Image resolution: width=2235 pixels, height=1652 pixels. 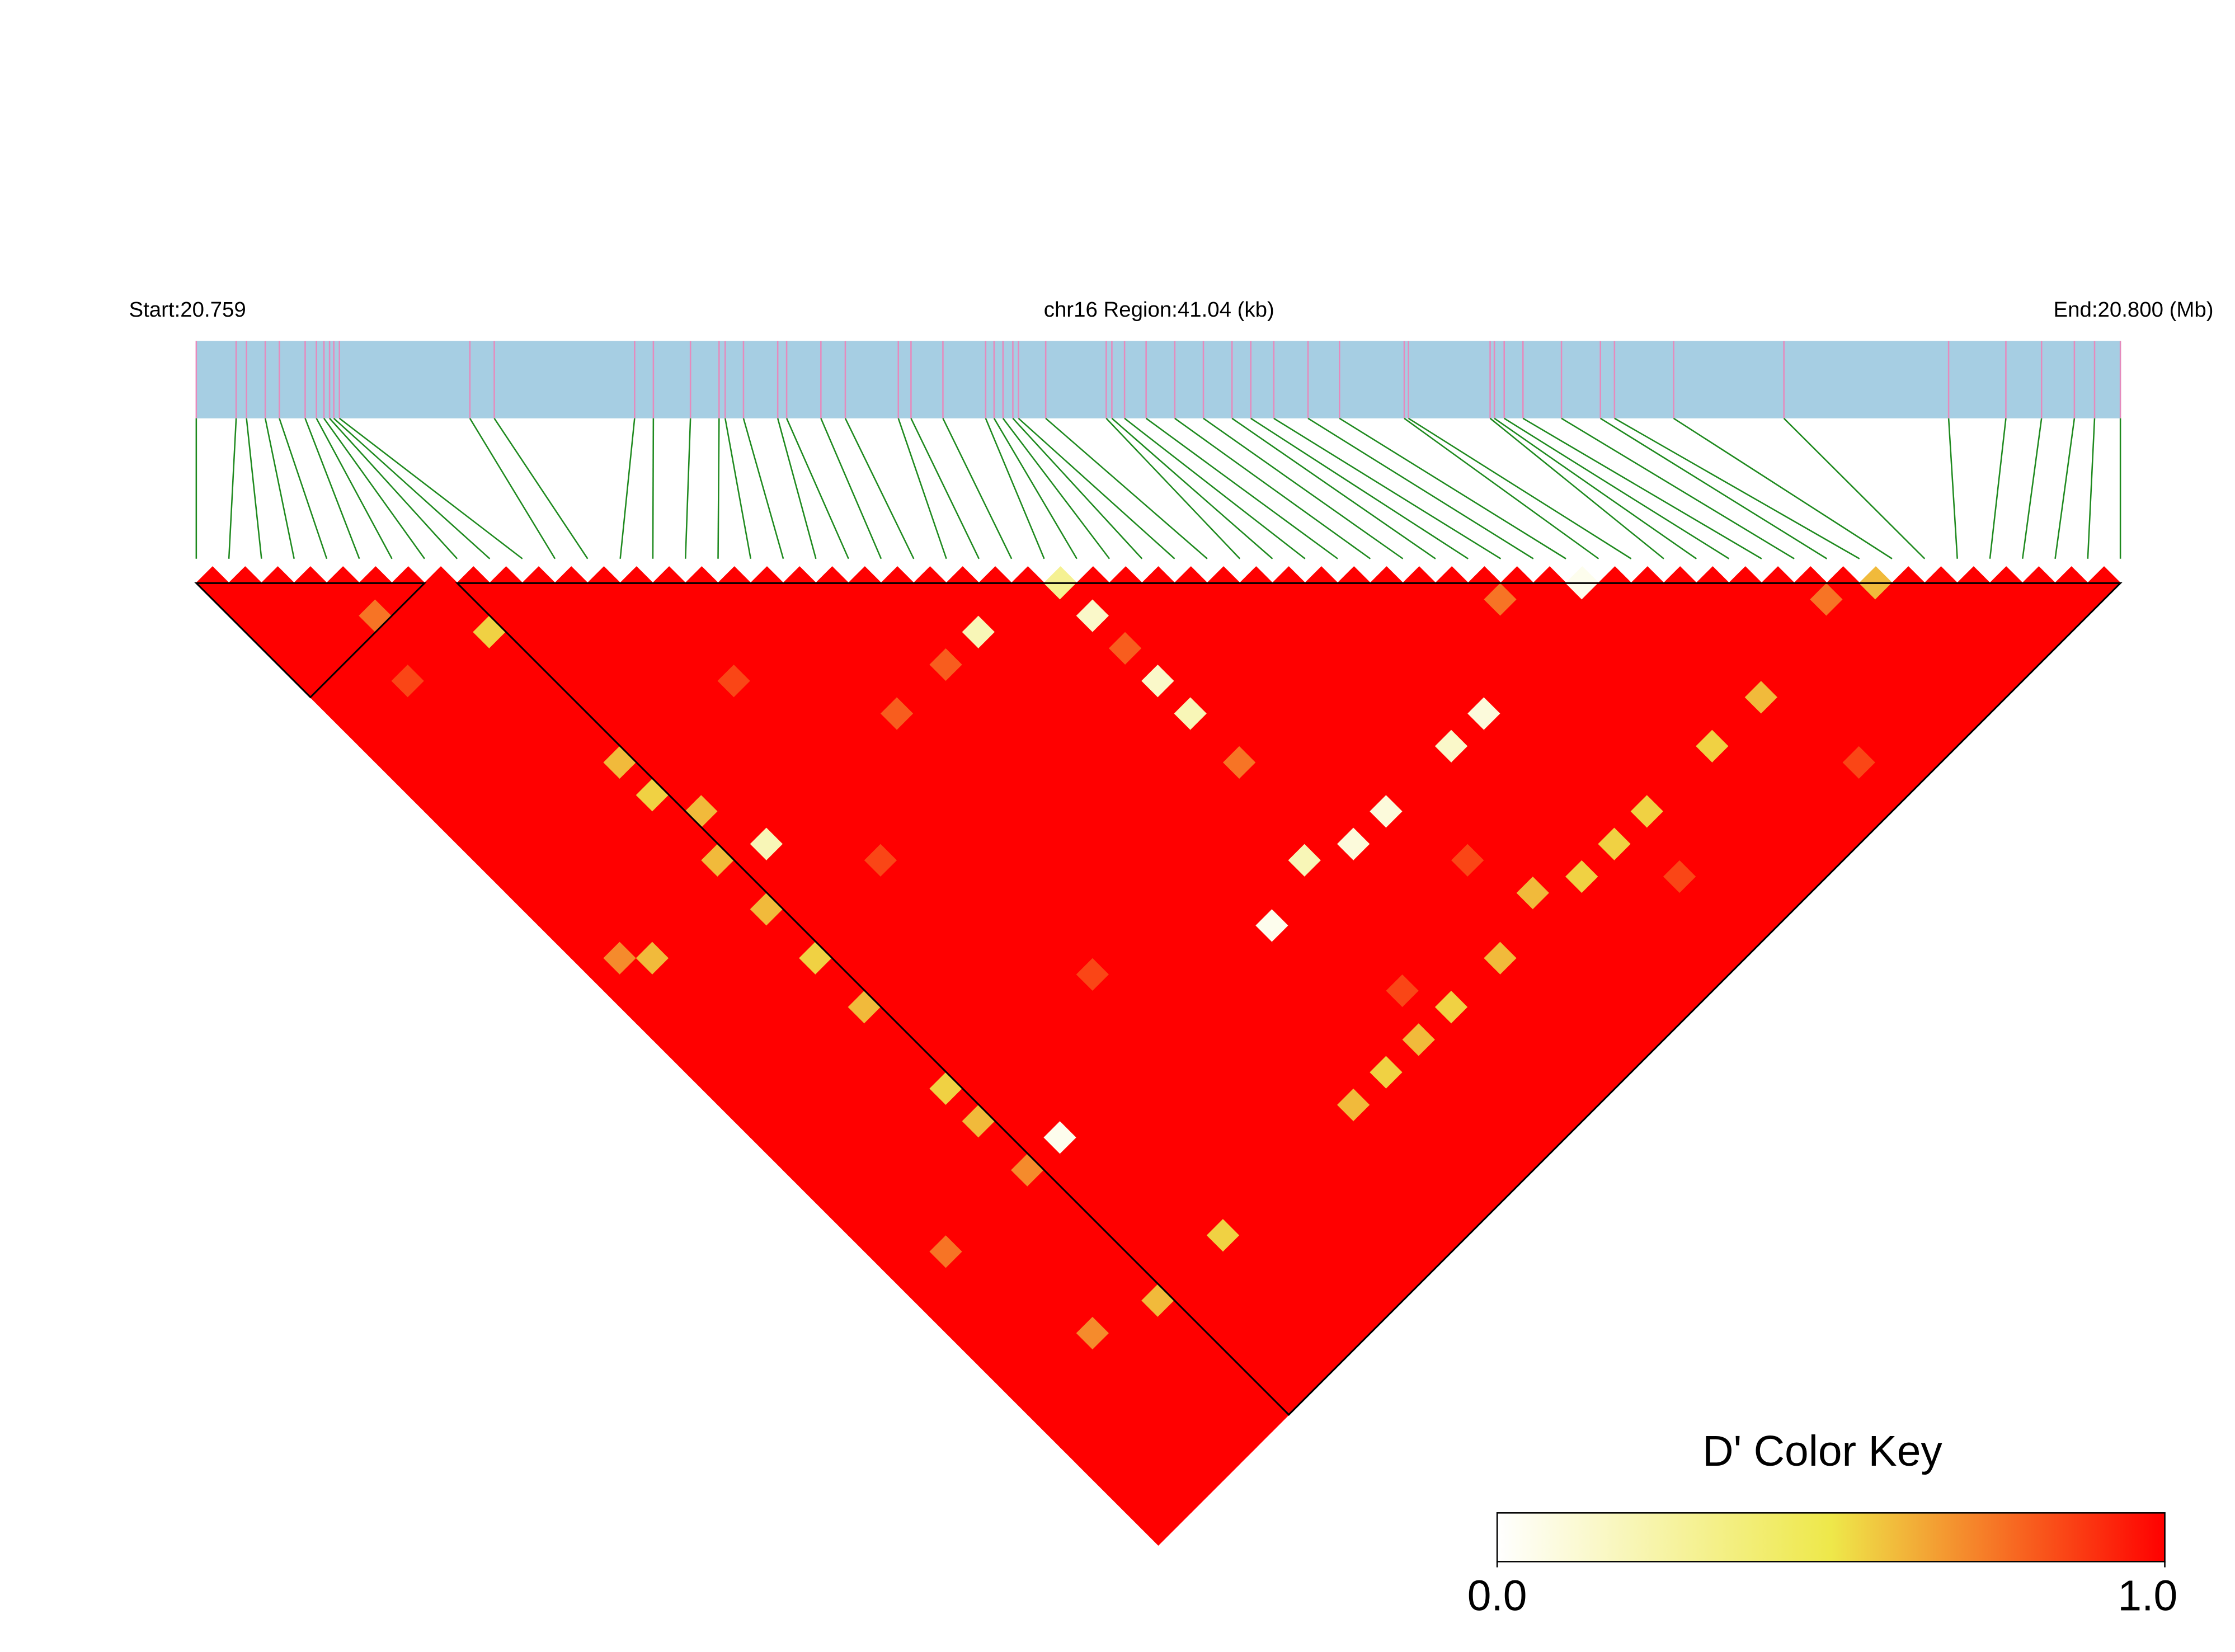 I want to click on ld-block-outline, so click(x=310, y=641).